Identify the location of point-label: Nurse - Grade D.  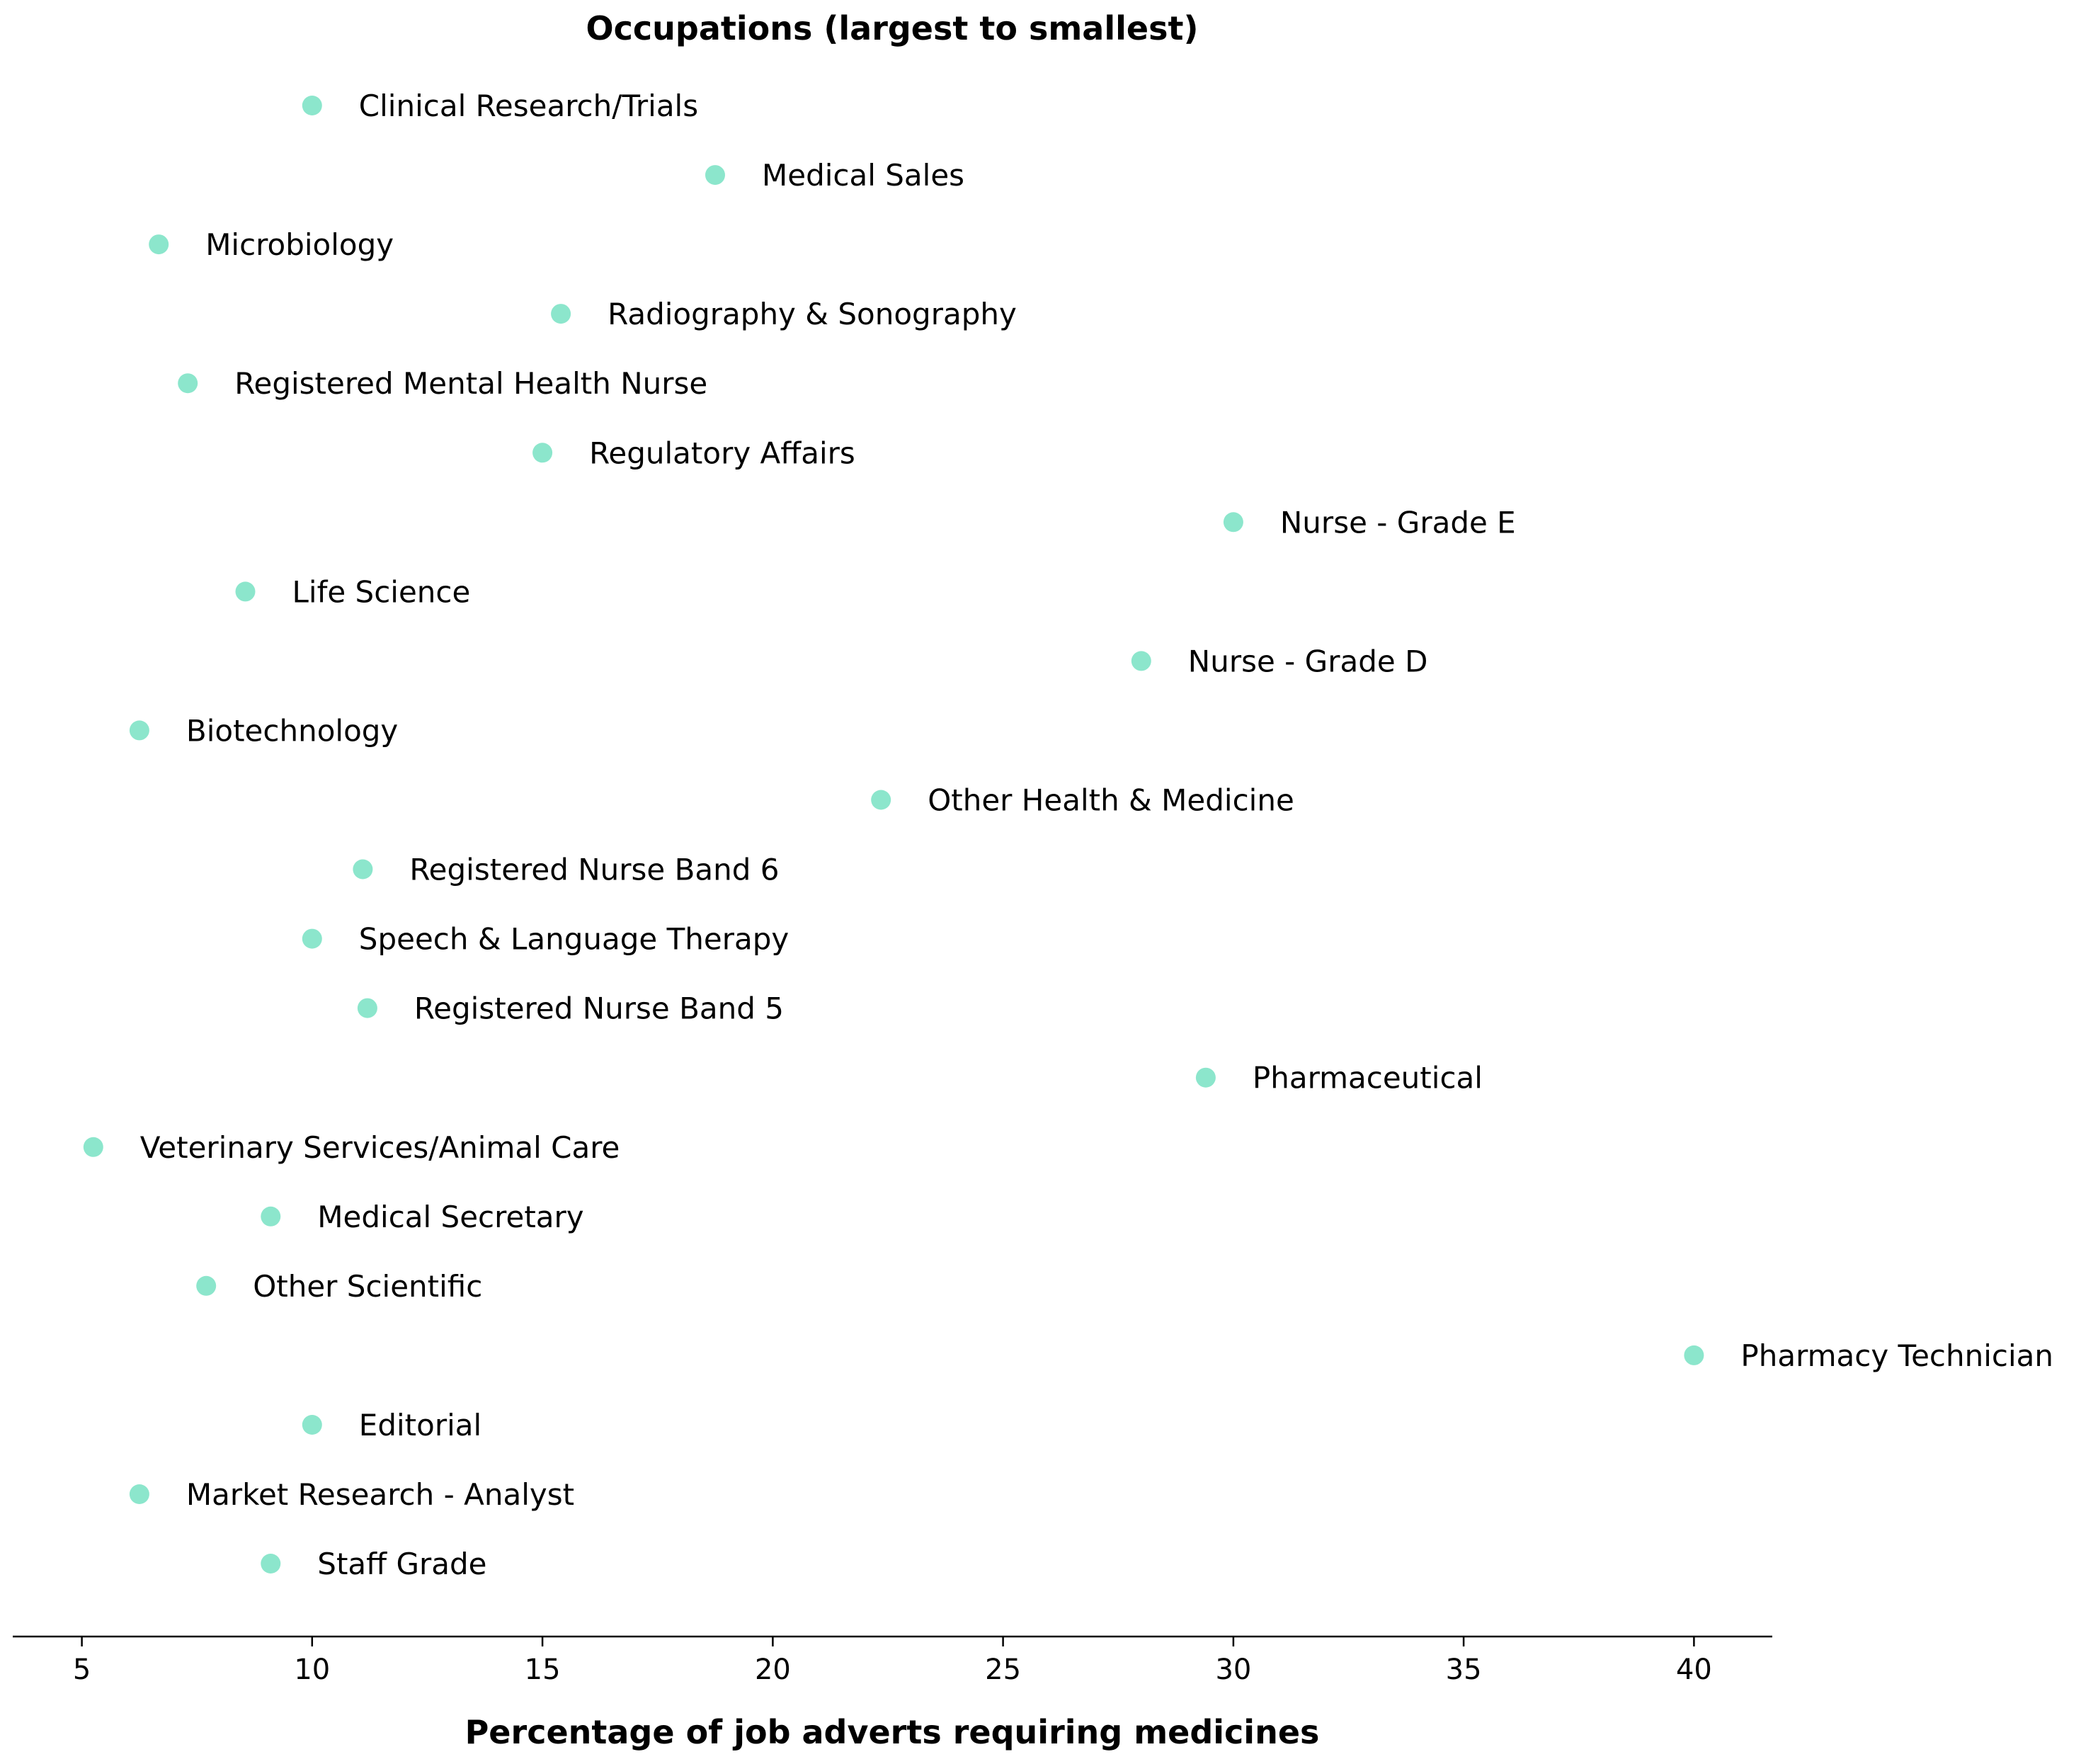
(1308, 661).